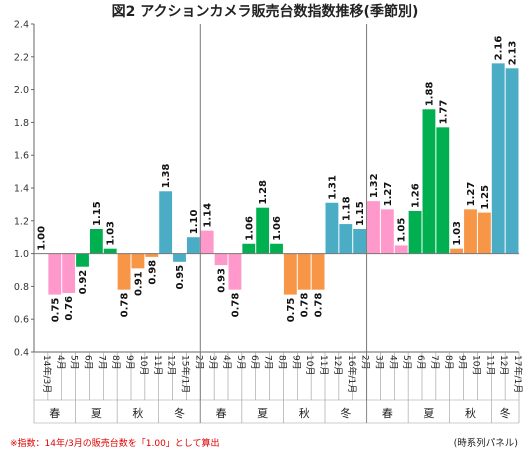 This screenshot has height=456, width=531. I want to click on data-label: 1.03, so click(457, 233).